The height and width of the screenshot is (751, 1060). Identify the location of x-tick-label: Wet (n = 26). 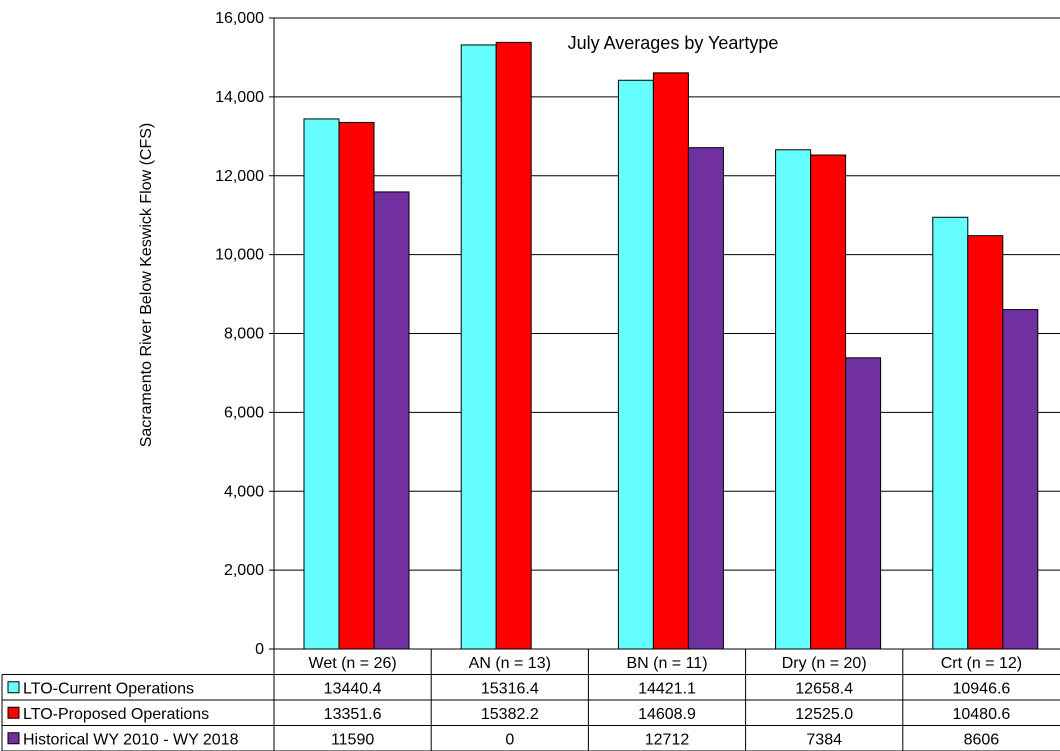
(353, 663).